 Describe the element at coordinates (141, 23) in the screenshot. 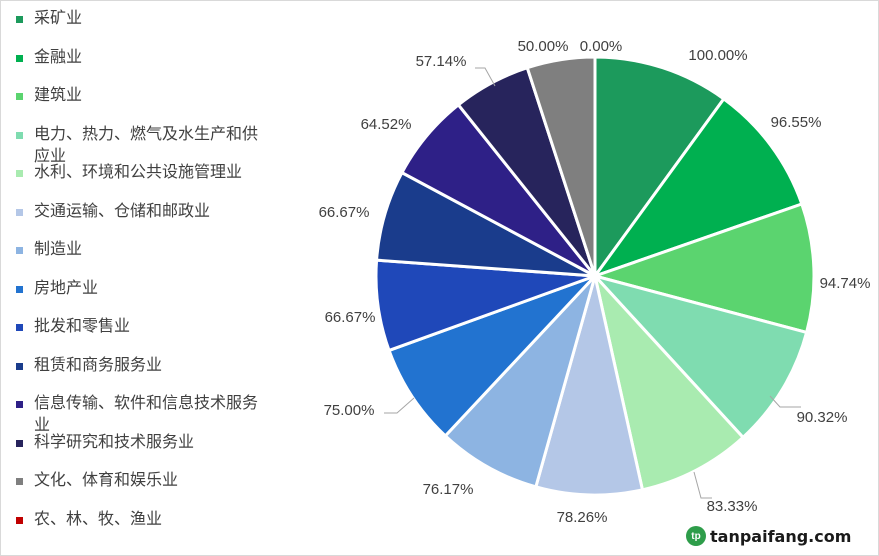

I see `legend-item: 采矿业` at that location.